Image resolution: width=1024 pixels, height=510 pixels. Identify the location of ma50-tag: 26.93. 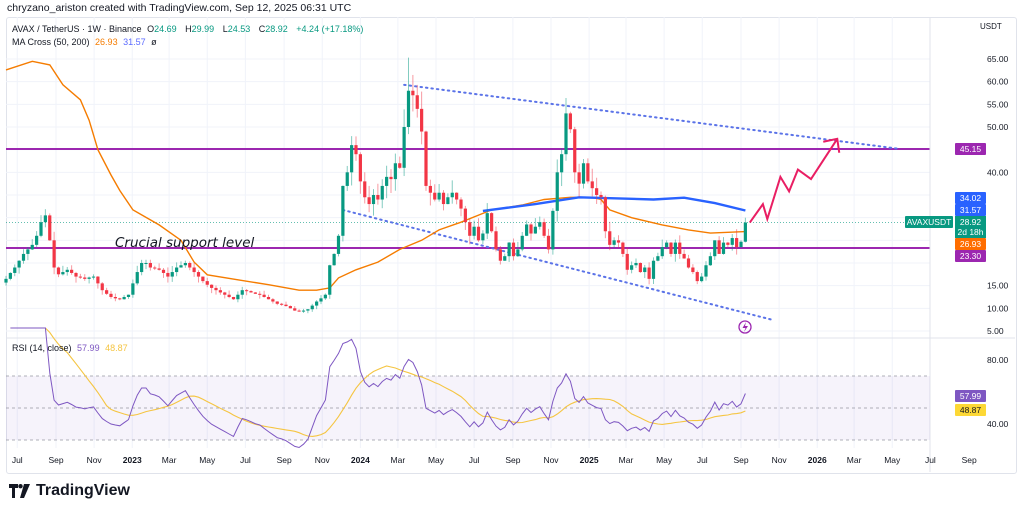
(971, 244).